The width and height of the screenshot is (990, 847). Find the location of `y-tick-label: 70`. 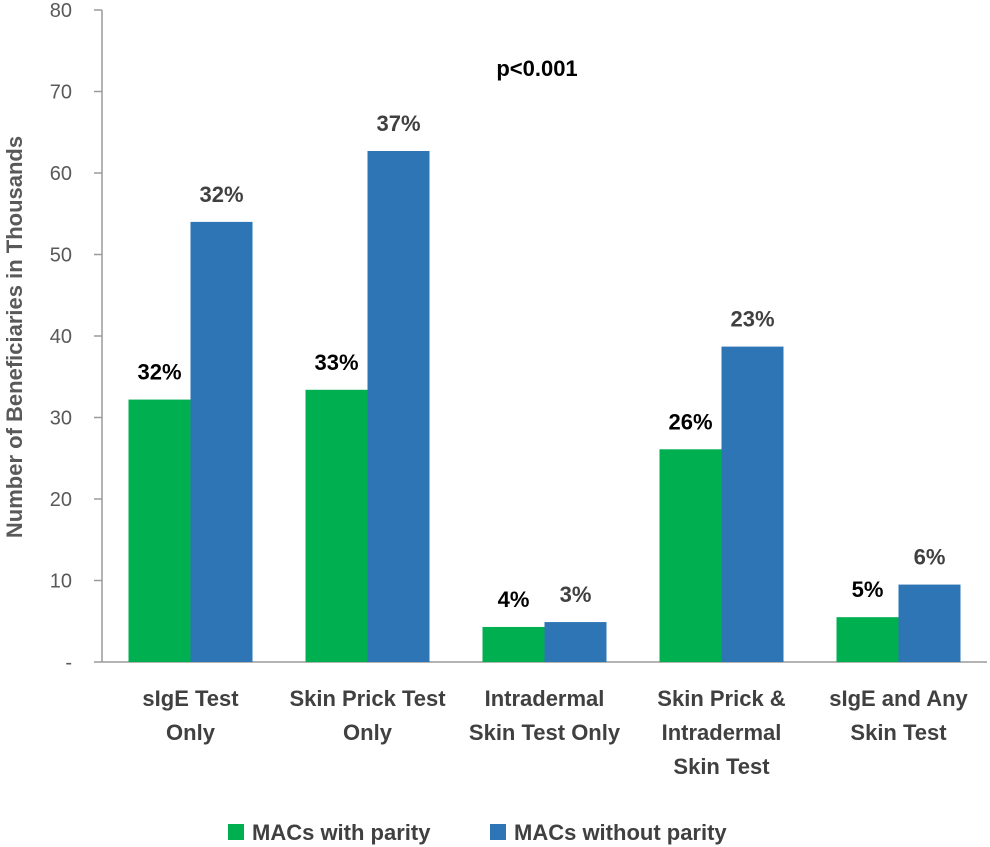

y-tick-label: 70 is located at coordinates (61, 93).